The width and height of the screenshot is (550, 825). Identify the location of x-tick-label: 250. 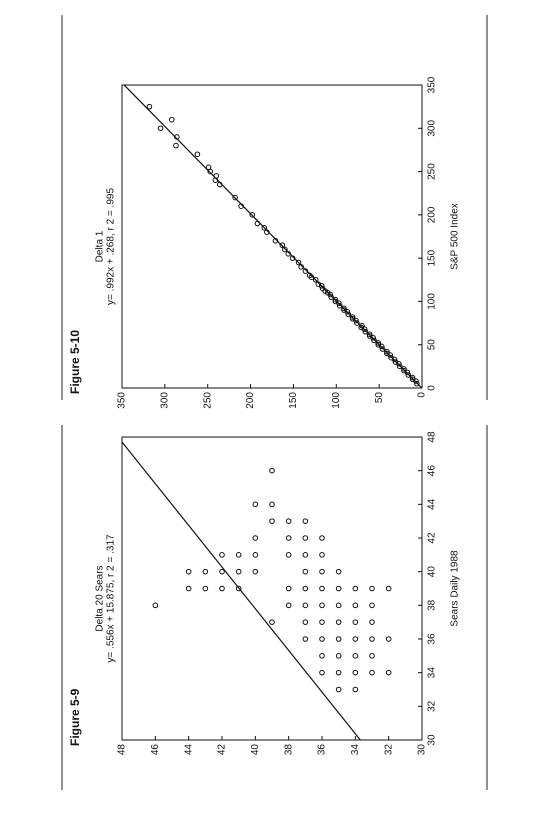
(432, 171).